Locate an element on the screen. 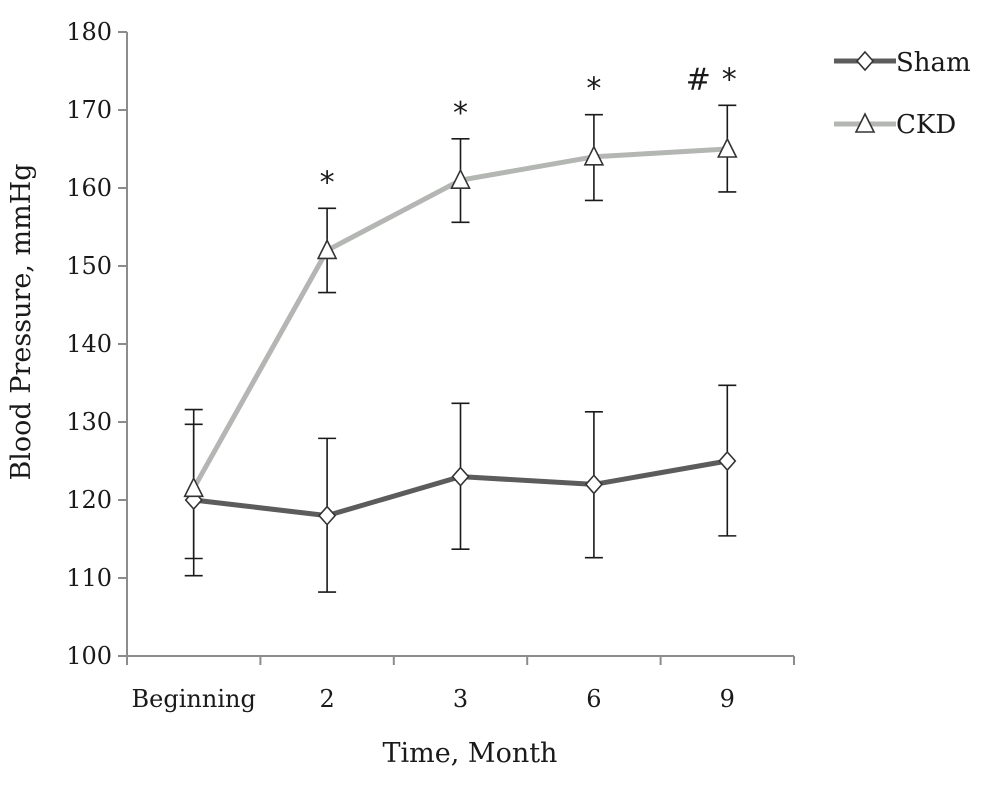 This screenshot has width=1000, height=798. x-tick-label: 6 is located at coordinates (593, 699).